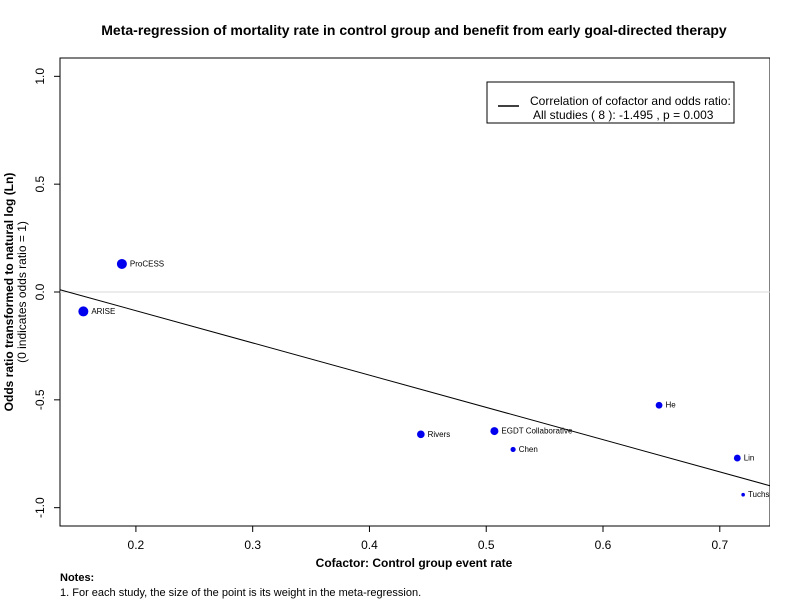 Image resolution: width=800 pixels, height=601 pixels. I want to click on x-tick-label: 0.5, so click(486, 545).